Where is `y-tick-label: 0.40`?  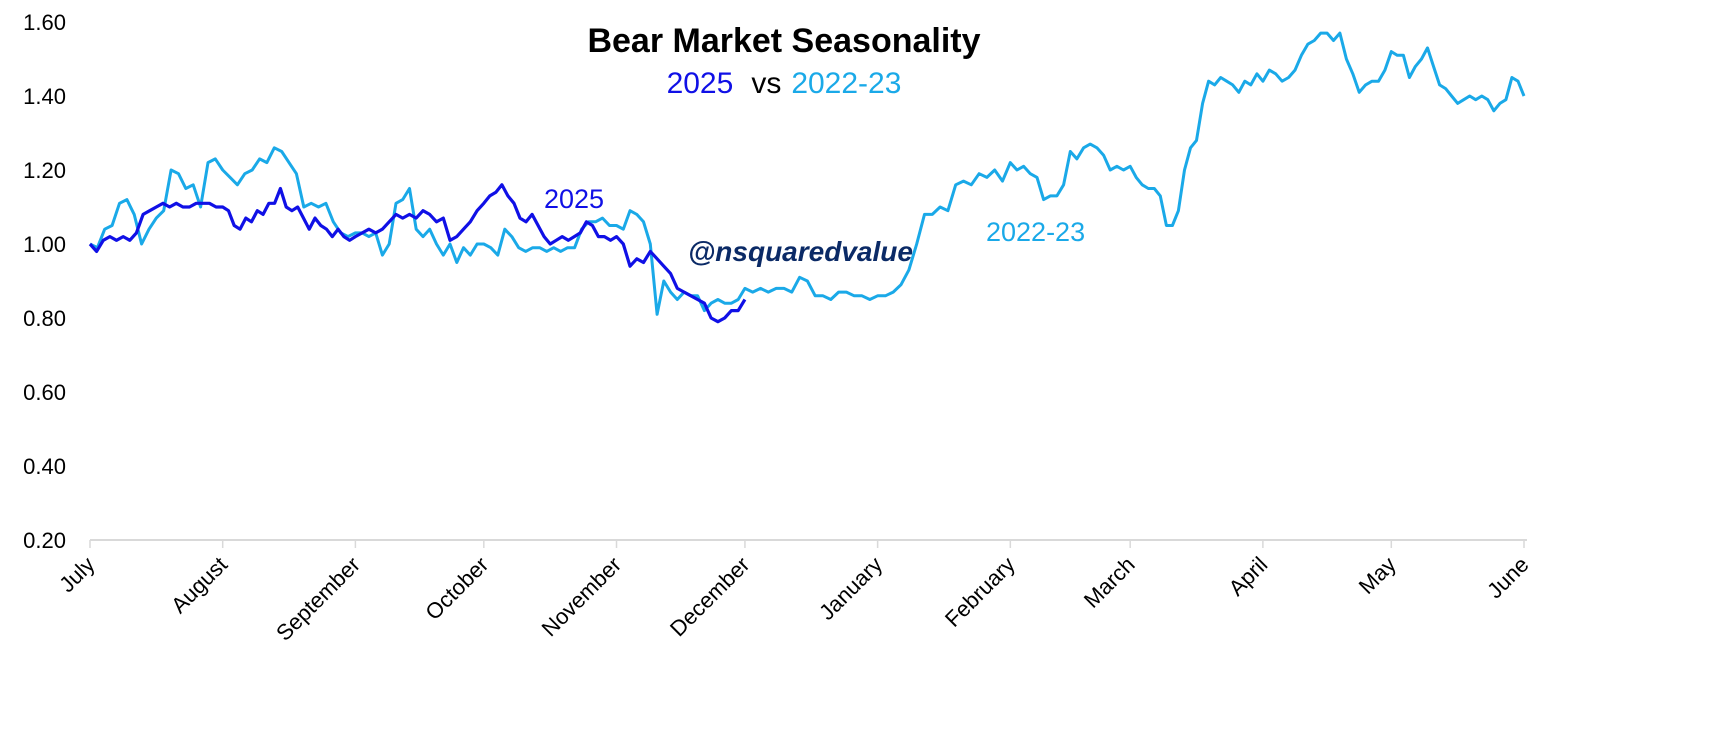
y-tick-label: 0.40 is located at coordinates (44, 466).